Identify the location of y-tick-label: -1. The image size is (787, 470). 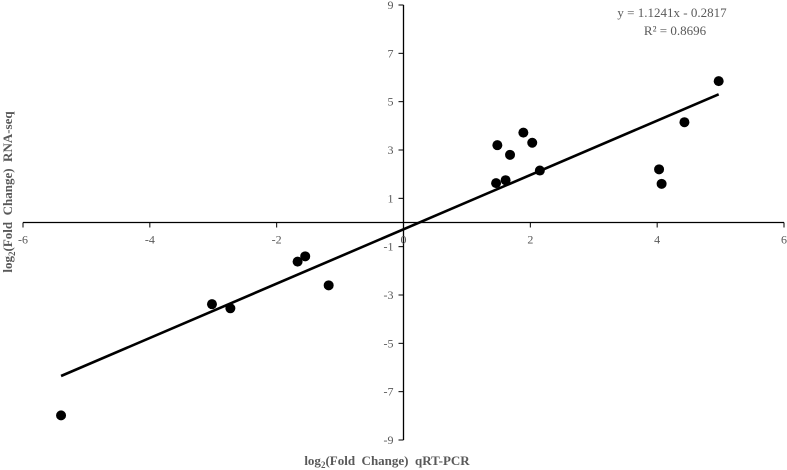
(389, 247).